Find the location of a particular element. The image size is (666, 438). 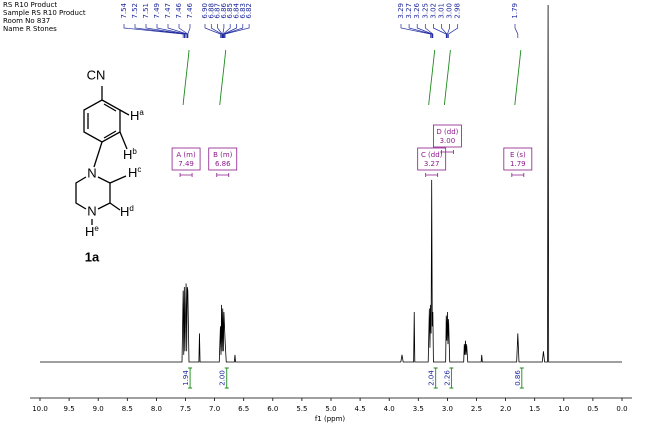

integral-value: 1.94 is located at coordinates (186, 378).